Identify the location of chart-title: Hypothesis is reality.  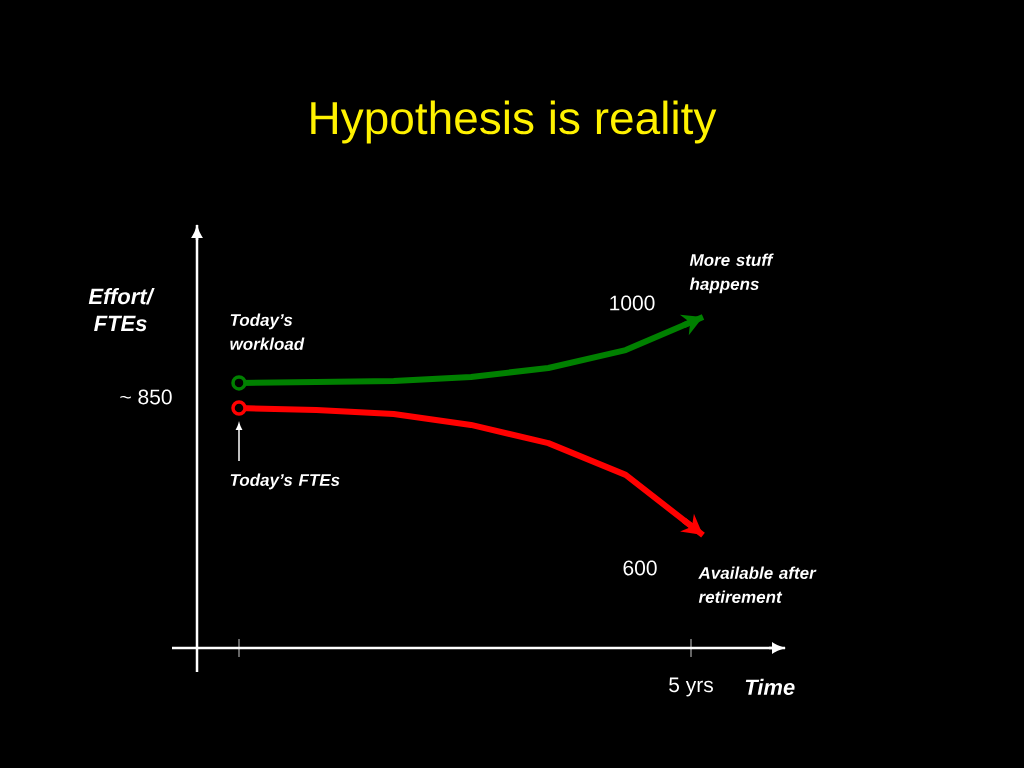
(514, 122).